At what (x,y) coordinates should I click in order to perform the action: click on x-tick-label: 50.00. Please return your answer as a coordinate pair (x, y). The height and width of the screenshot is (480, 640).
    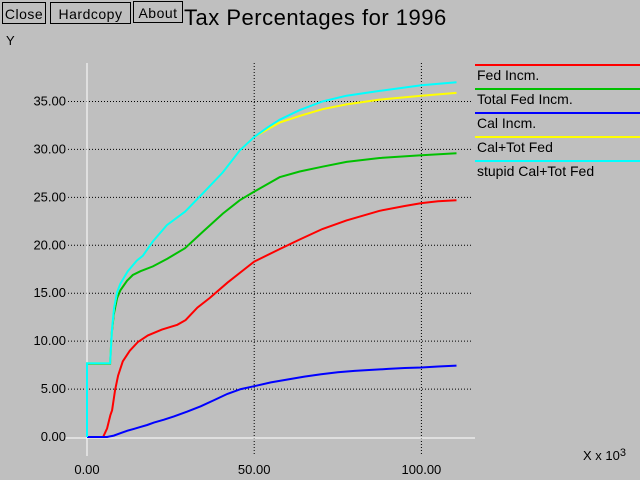
    Looking at the image, I should click on (254, 469).